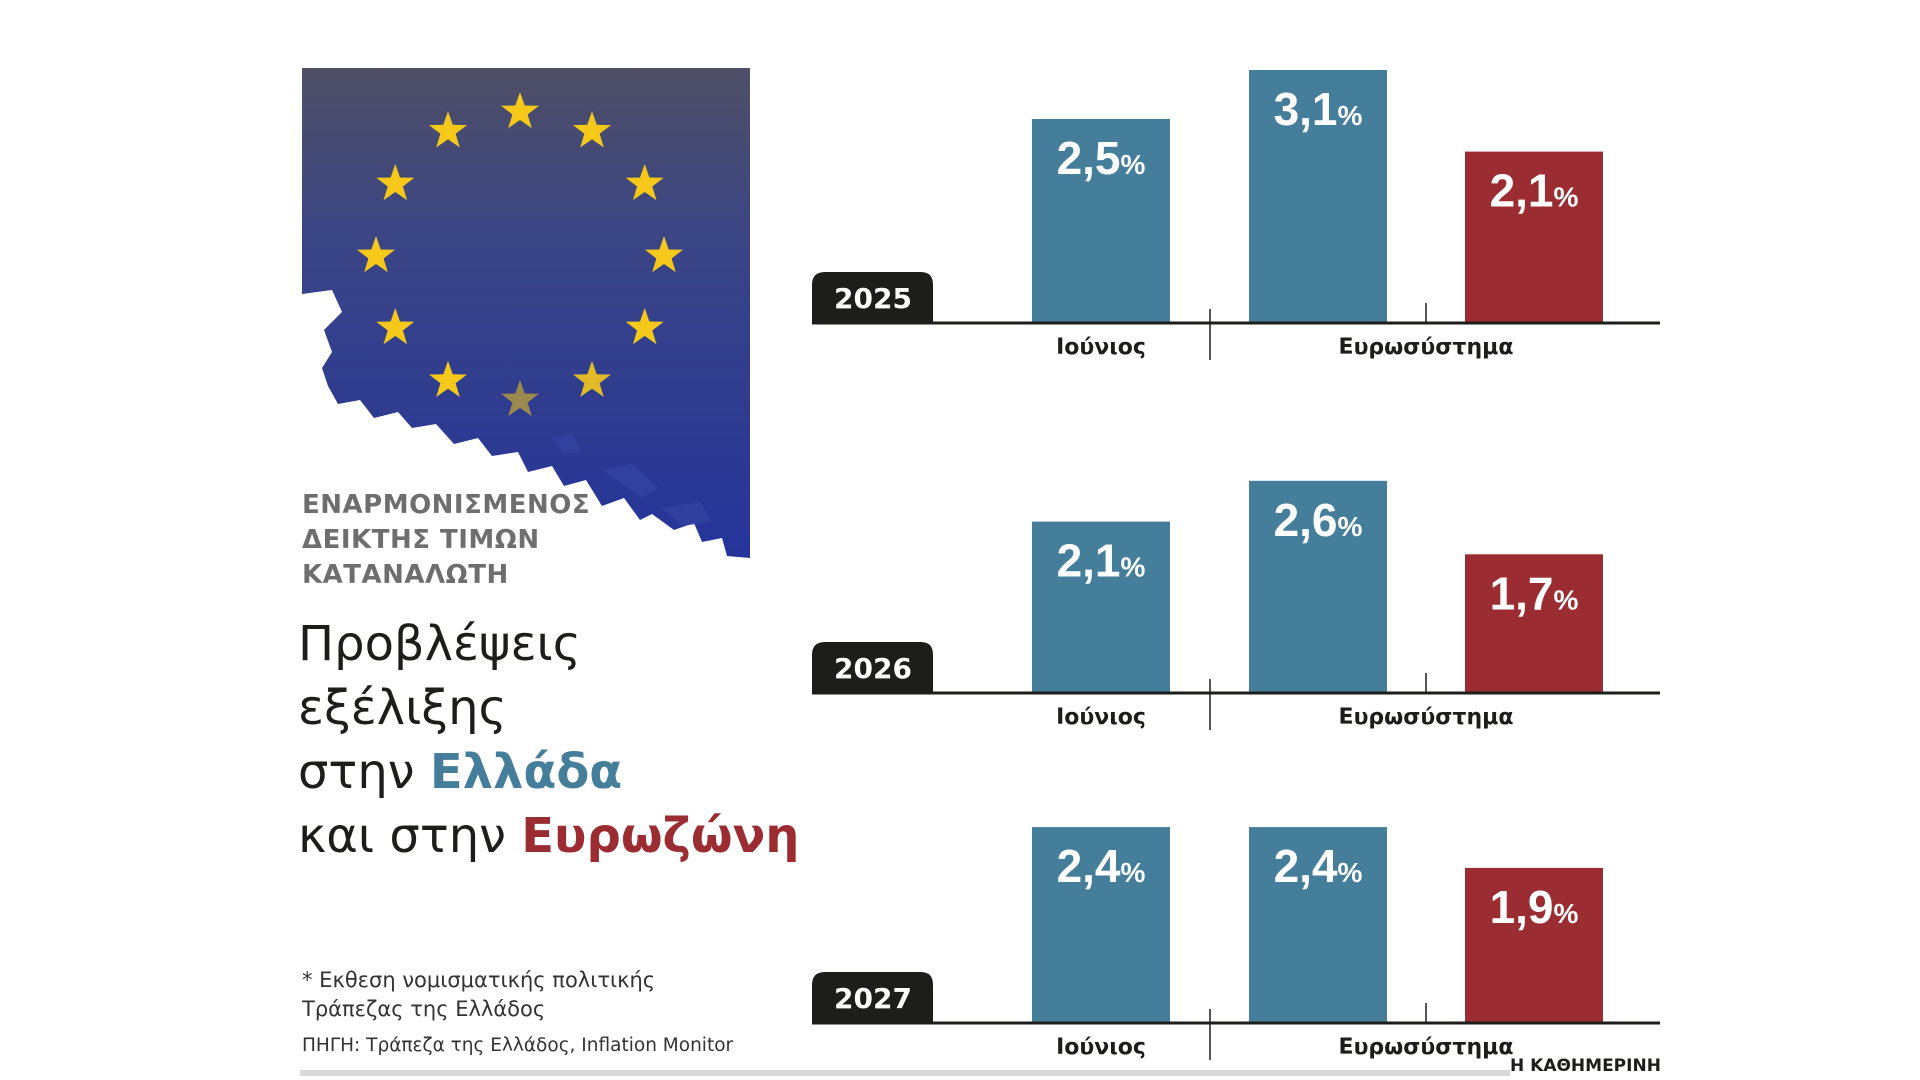 Image resolution: width=1920 pixels, height=1080 pixels. I want to click on headline-line-3: στην Ελλάδα, so click(558, 772).